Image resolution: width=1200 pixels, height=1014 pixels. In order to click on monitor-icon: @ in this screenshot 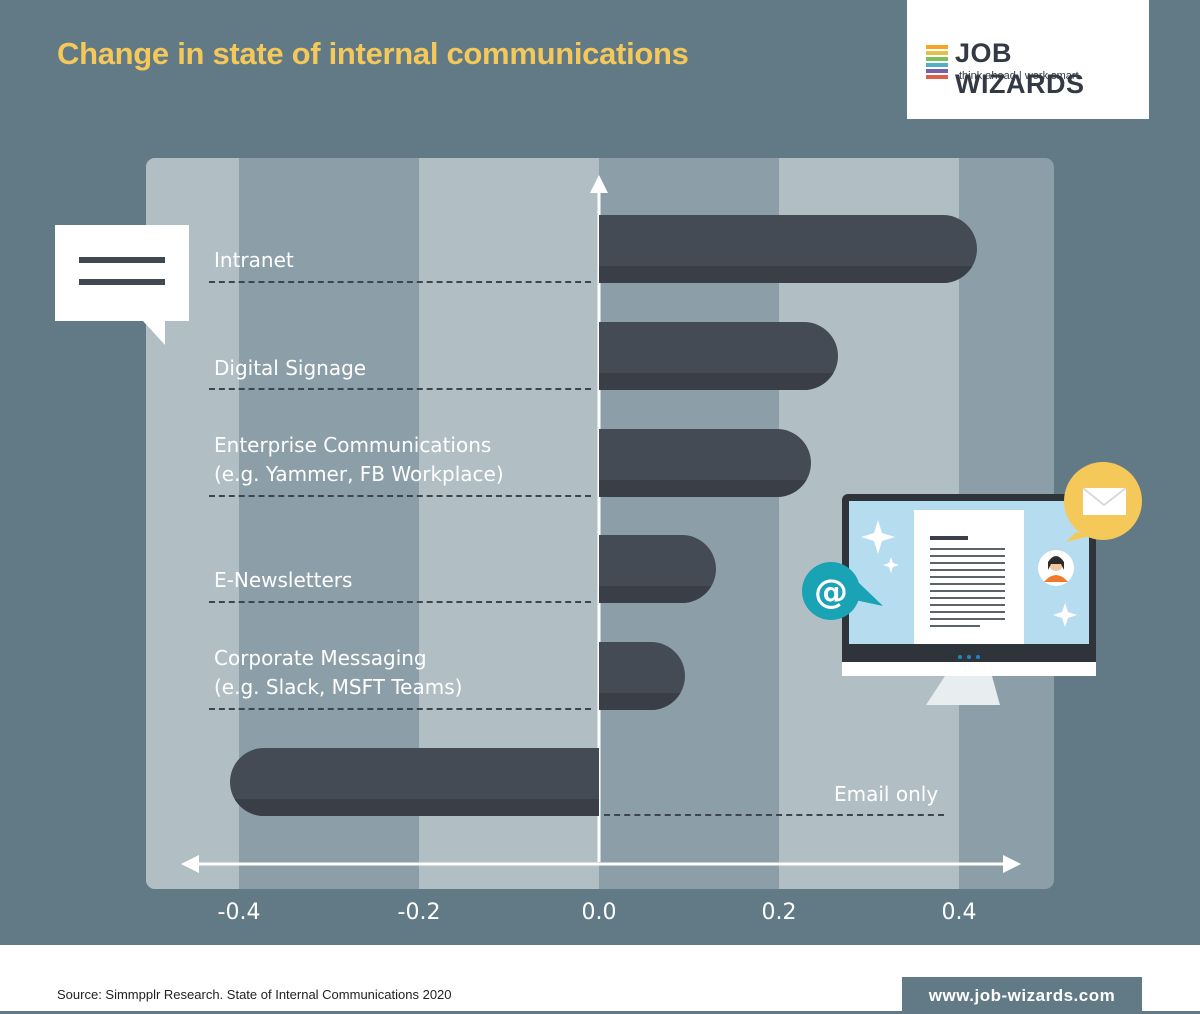, I will do `click(972, 583)`.